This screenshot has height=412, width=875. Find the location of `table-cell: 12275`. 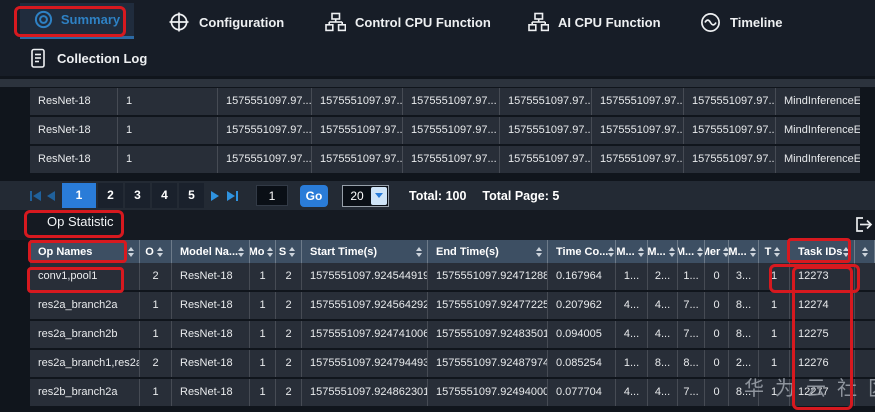

table-cell: 12275 is located at coordinates (822, 334).